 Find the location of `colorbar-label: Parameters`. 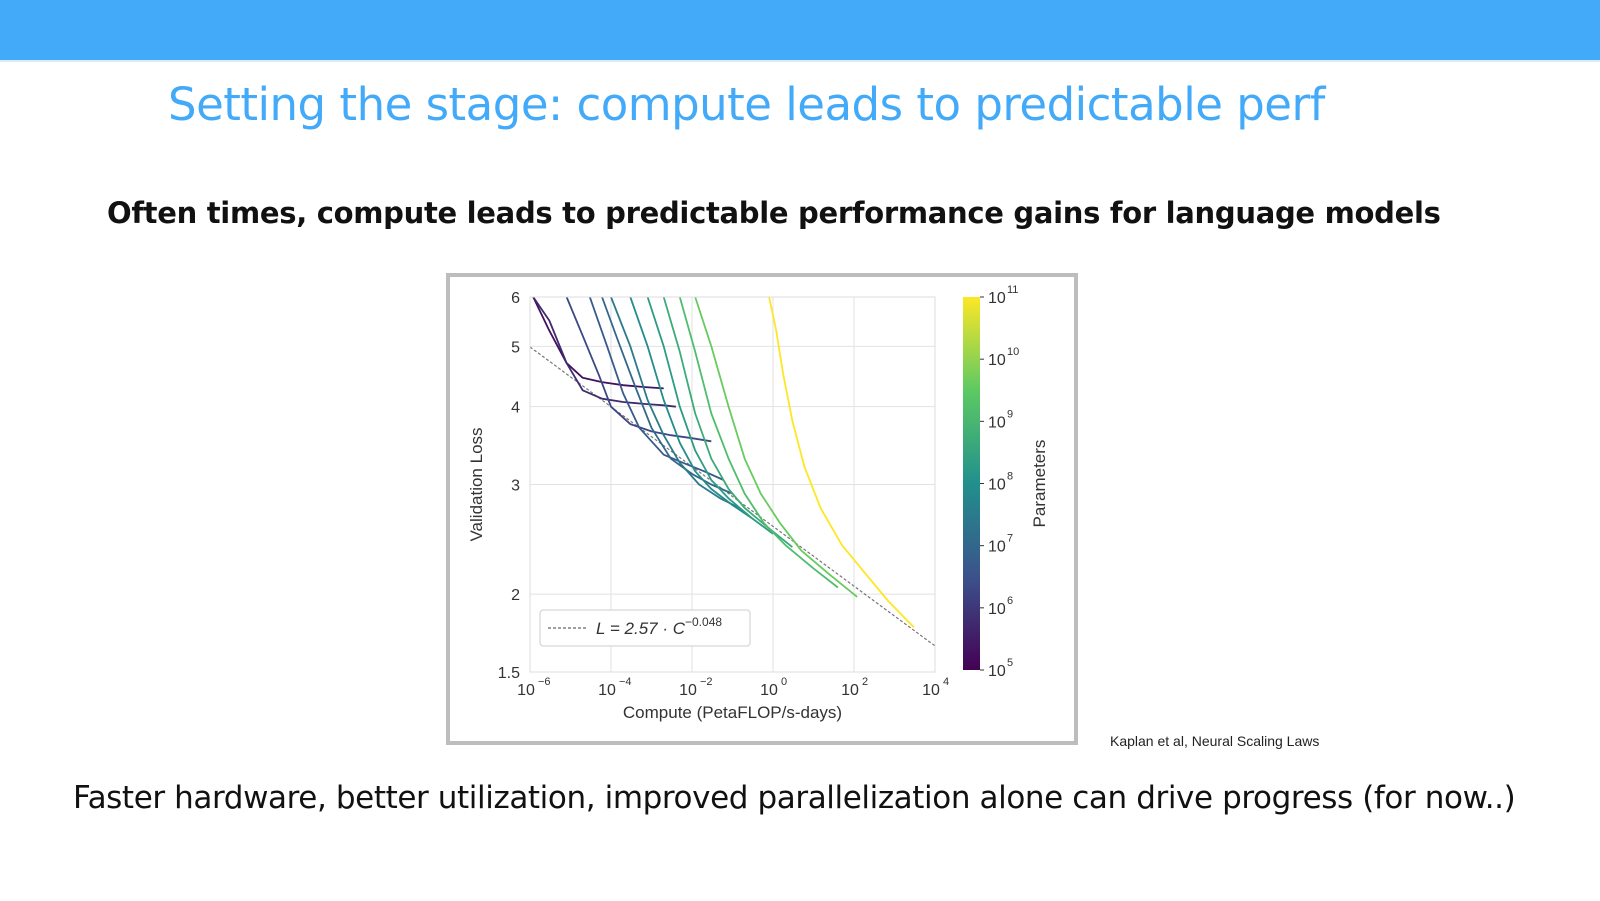

colorbar-label: Parameters is located at coordinates (1039, 484).